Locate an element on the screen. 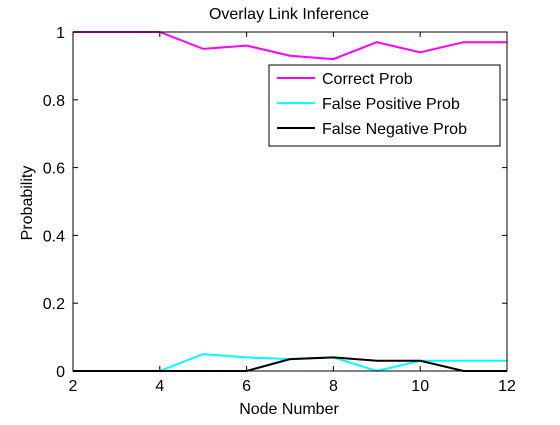 This screenshot has height=425, width=560. x-axis-label: Node Number is located at coordinates (289, 409).